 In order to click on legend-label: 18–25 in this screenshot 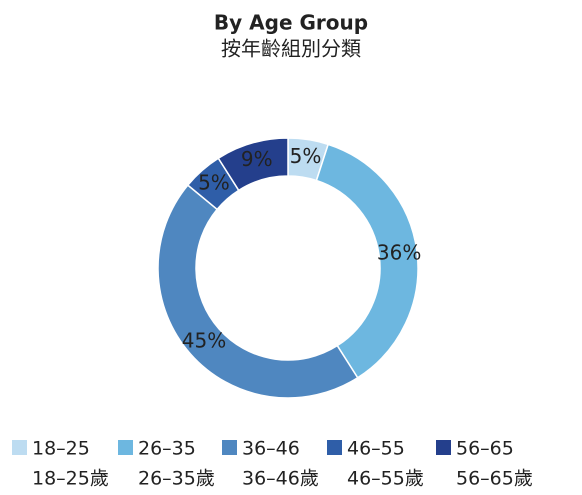, I will do `click(61, 449)`.